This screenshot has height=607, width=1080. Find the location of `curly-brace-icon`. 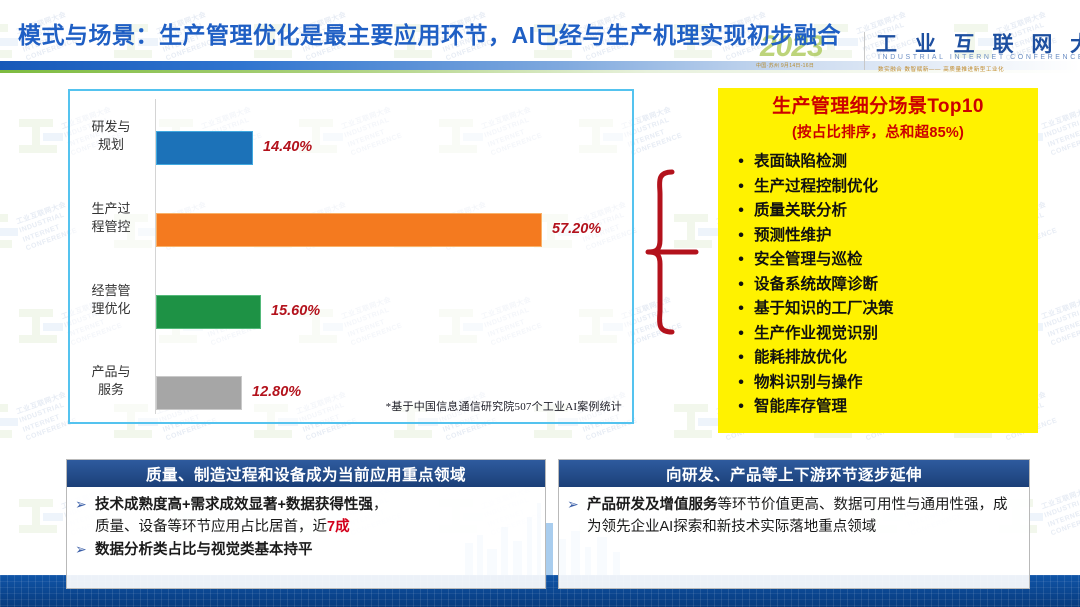

curly-brace-icon is located at coordinates (672, 252).